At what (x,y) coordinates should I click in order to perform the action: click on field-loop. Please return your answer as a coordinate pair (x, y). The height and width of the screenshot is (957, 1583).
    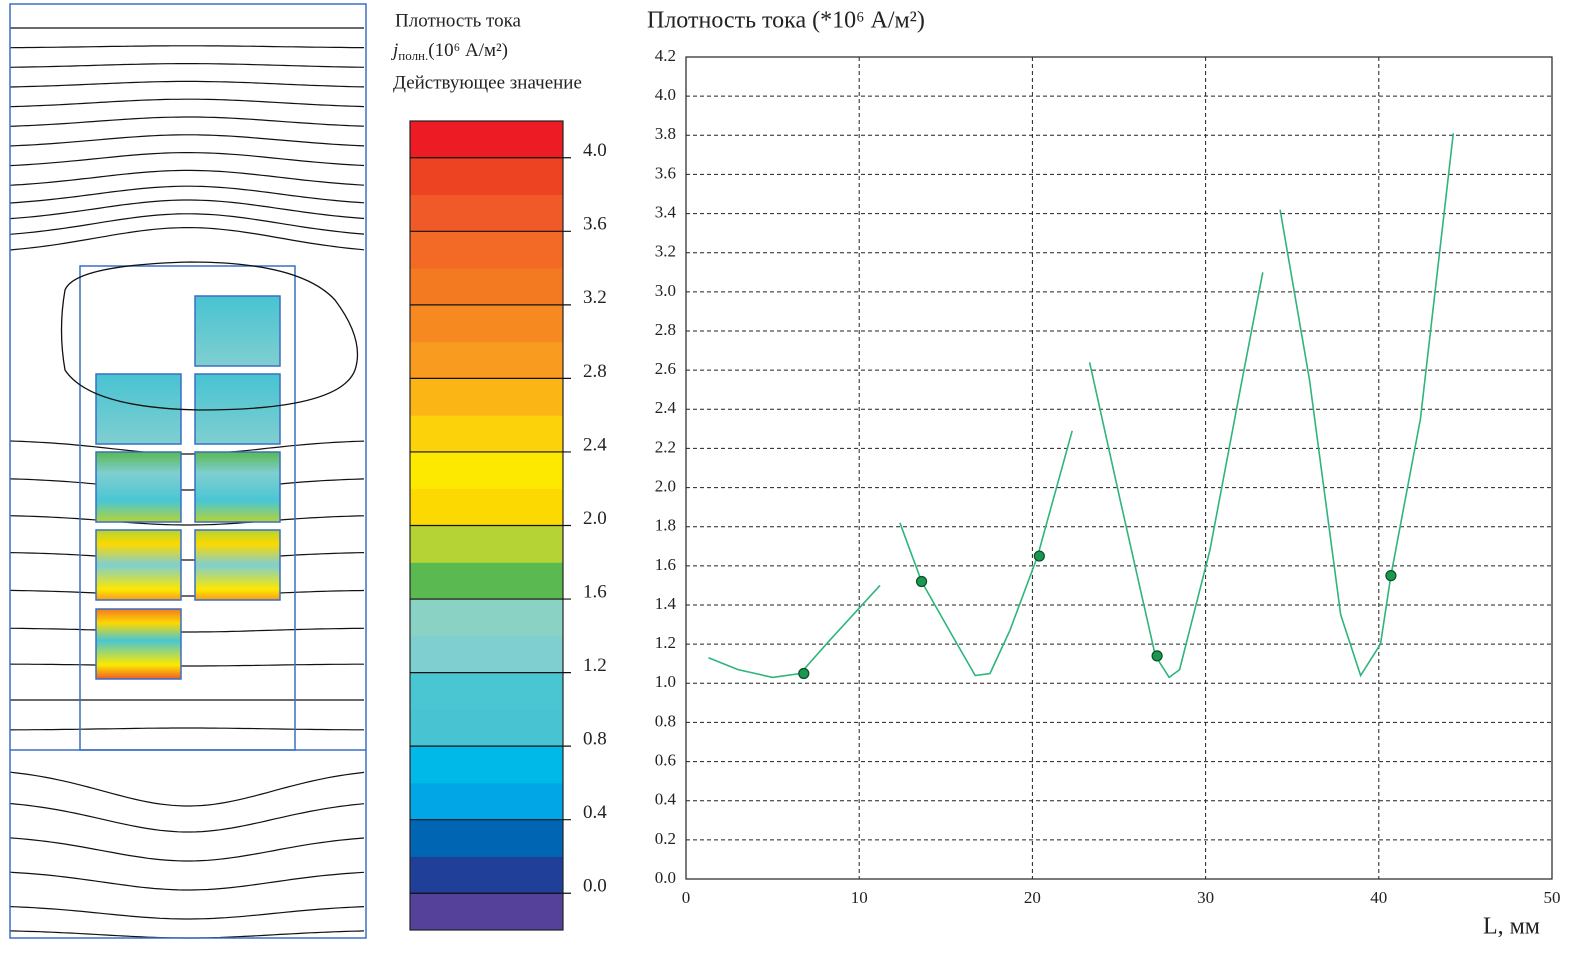
    Looking at the image, I should click on (209, 336).